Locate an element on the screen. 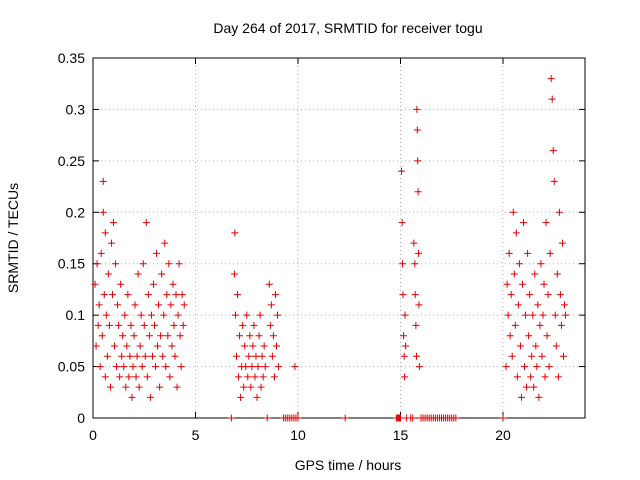 This screenshot has height=480, width=640. y-tick-label: 0.1 is located at coordinates (76, 315).